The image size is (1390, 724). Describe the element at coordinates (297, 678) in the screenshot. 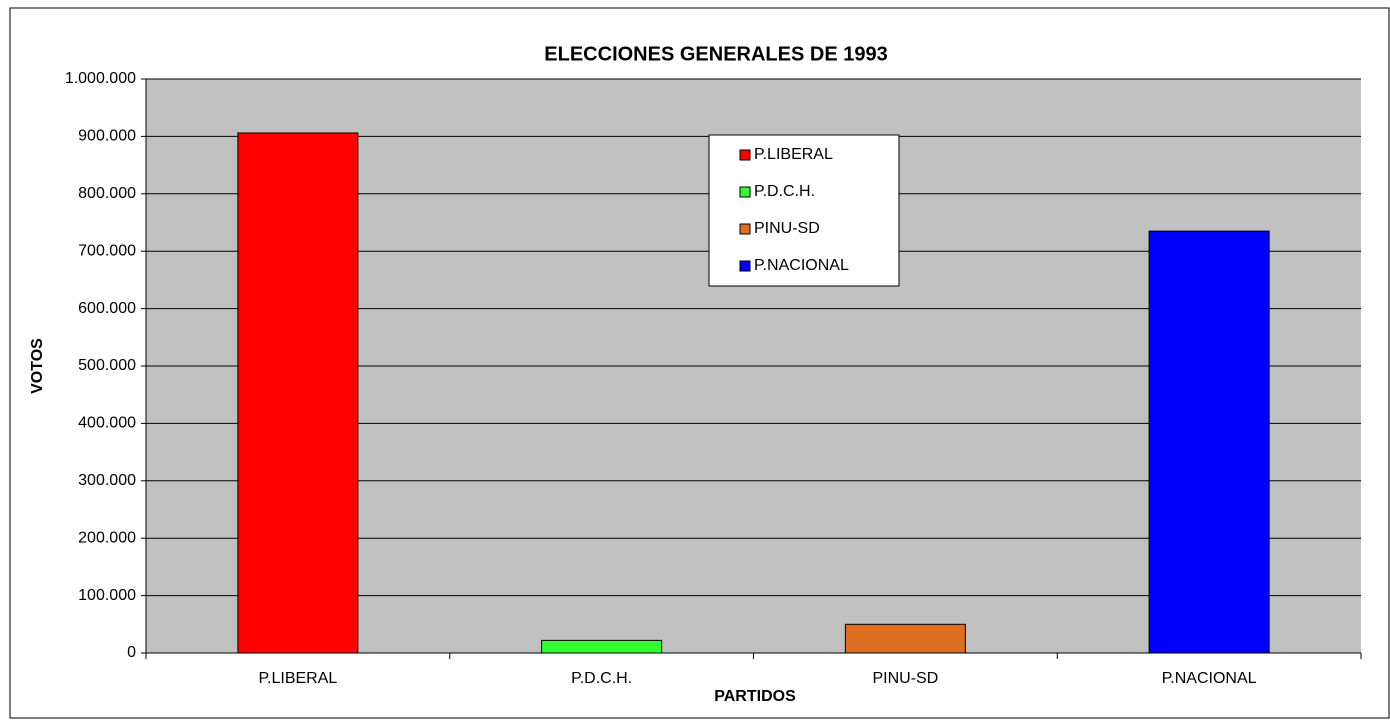

I see `x-tick-label: P.LIBERAL` at that location.